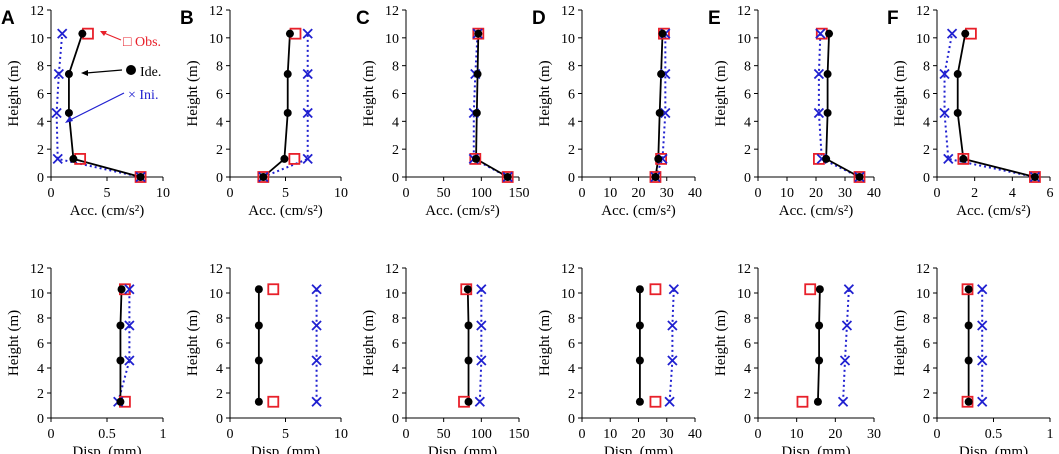 The height and width of the screenshot is (454, 1059). Describe the element at coordinates (982, 325) in the screenshot. I see `plot-disp-f-ini-point-stroke` at that location.